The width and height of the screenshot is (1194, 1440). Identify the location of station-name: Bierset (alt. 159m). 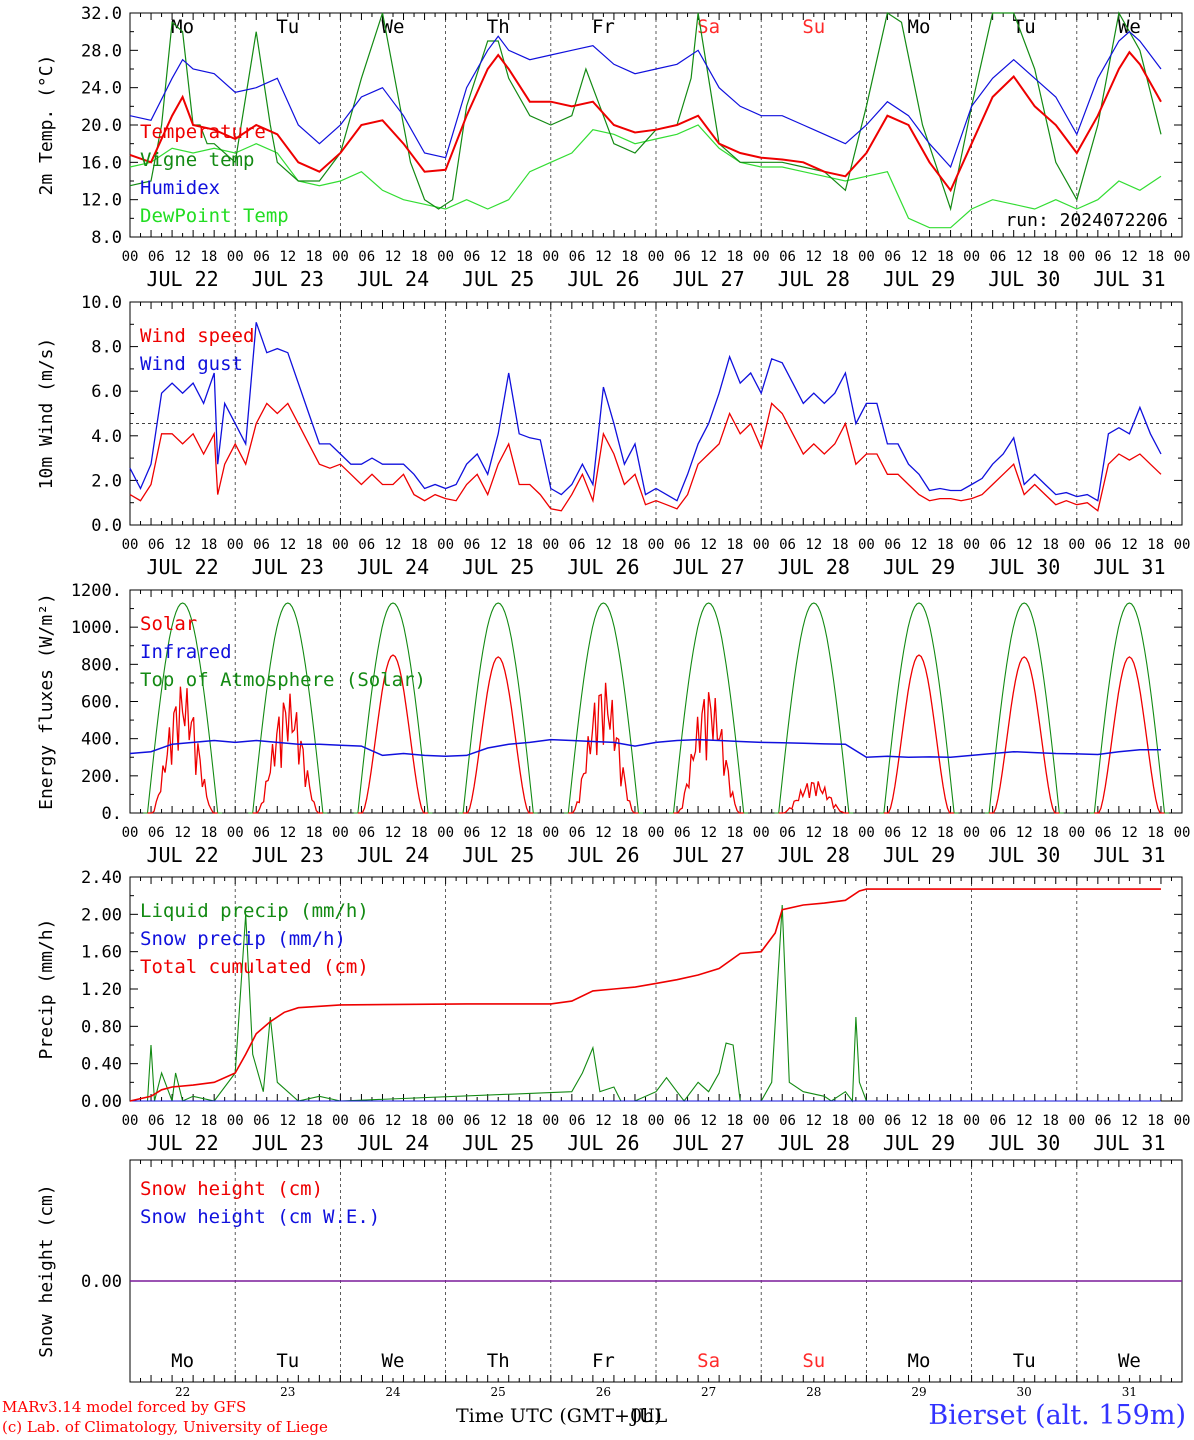
(1057, 1415).